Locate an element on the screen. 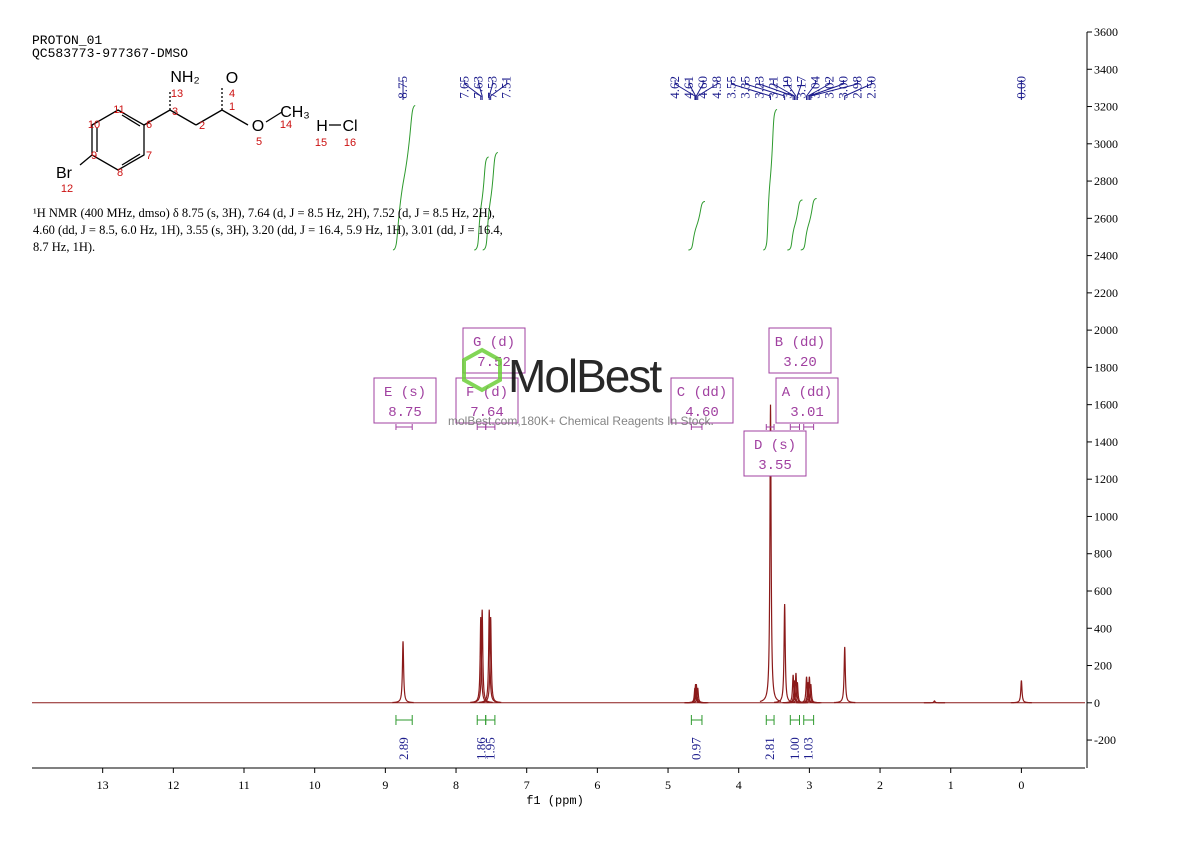  atom-label: Cl is located at coordinates (349, 126).